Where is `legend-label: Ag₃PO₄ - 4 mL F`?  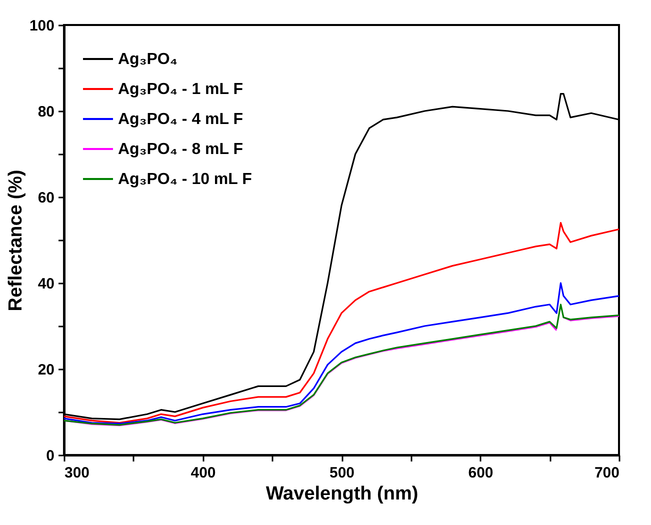 legend-label: Ag₃PO₄ - 4 mL F is located at coordinates (181, 119).